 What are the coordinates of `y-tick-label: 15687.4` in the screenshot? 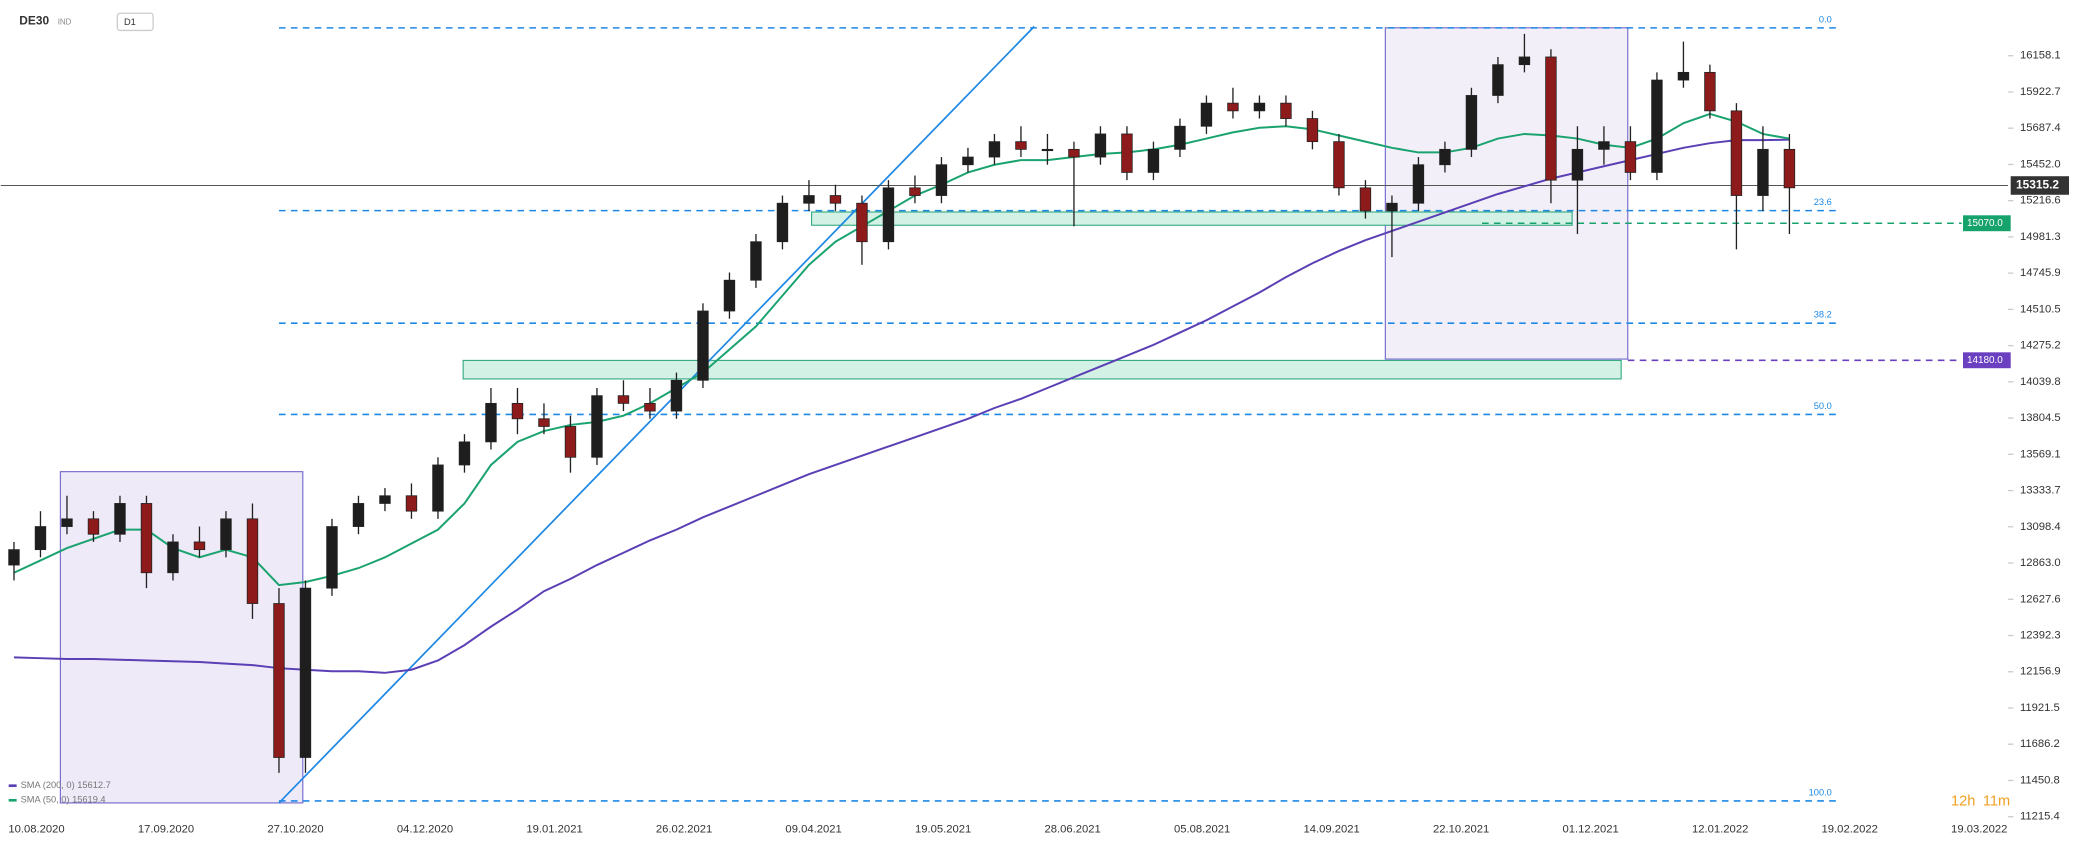 It's located at (2040, 128).